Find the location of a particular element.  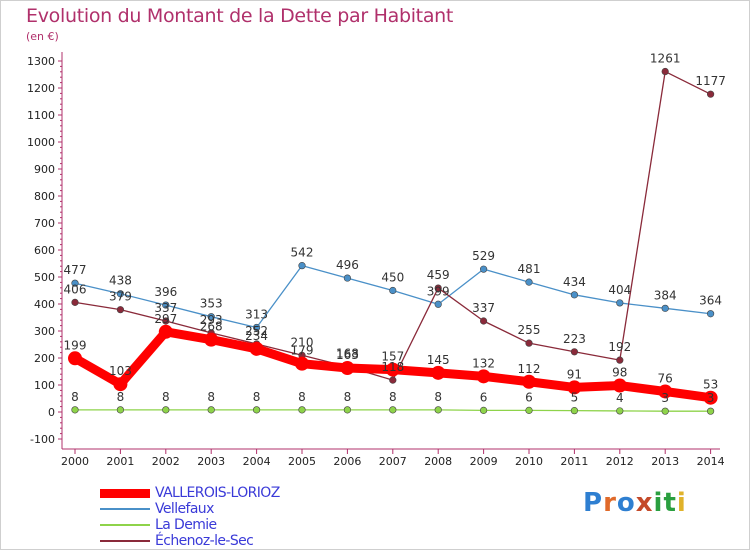

y-tick-label: -100 is located at coordinates (42, 439).